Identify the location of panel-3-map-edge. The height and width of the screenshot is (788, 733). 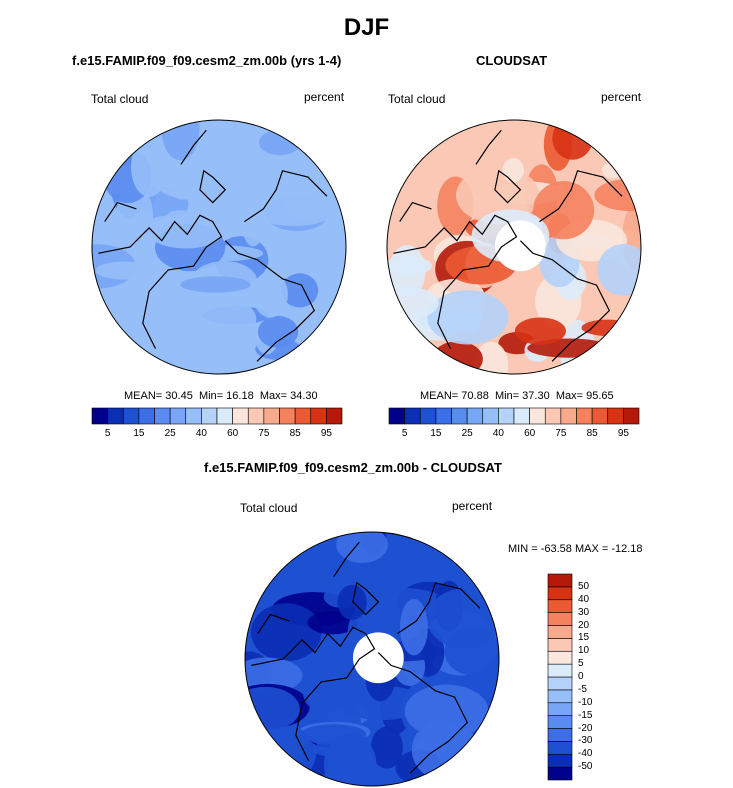
(372, 659).